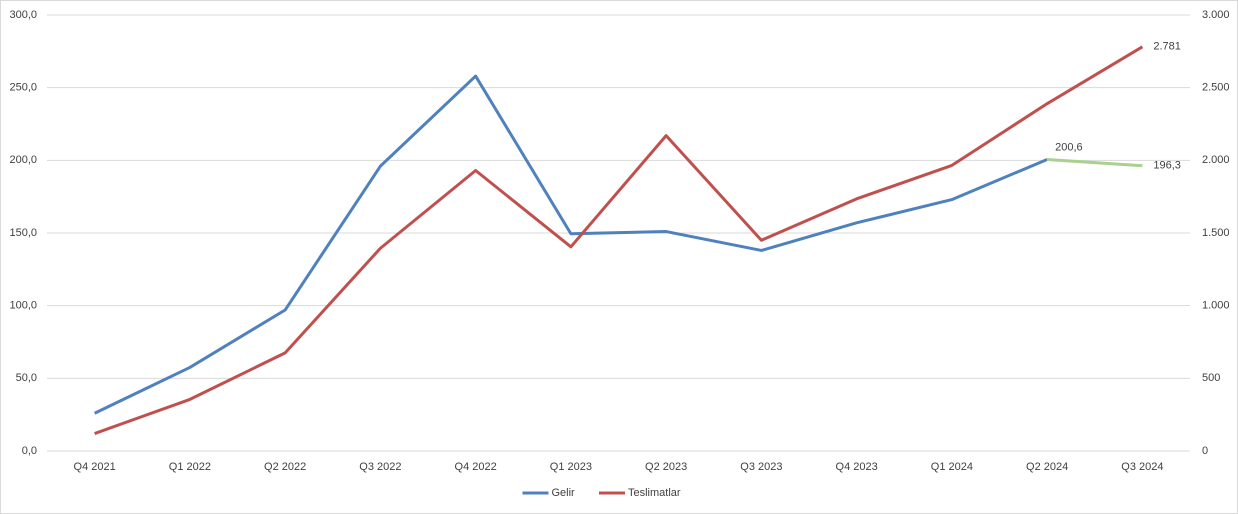 The width and height of the screenshot is (1238, 514). Describe the element at coordinates (23, 306) in the screenshot. I see `y-tick-label: 100,0` at that location.